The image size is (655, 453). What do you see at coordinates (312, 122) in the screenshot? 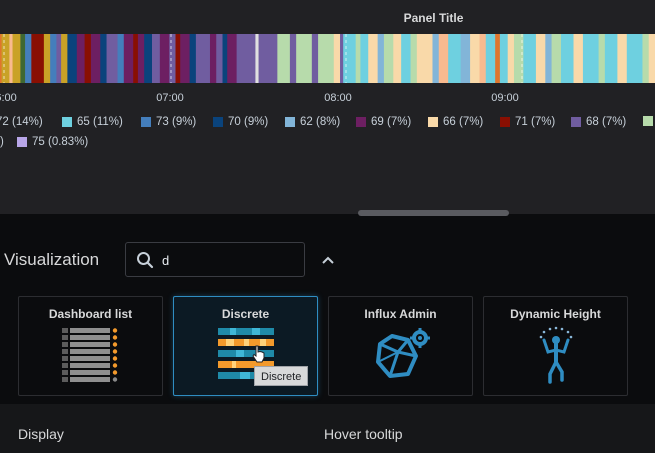
I see `legend-item: 62 (8%)` at bounding box center [312, 122].